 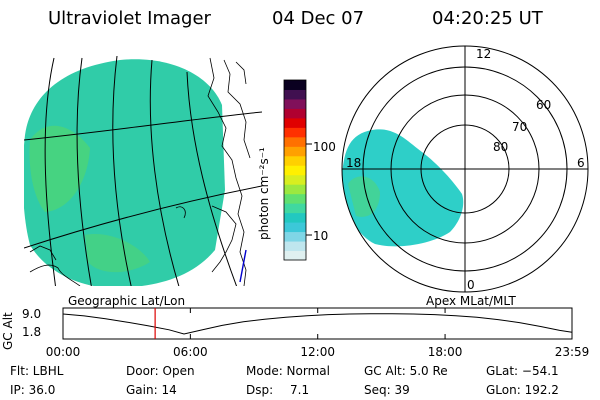 I want to click on colorbar-tick-100: 100, so click(x=324, y=147).